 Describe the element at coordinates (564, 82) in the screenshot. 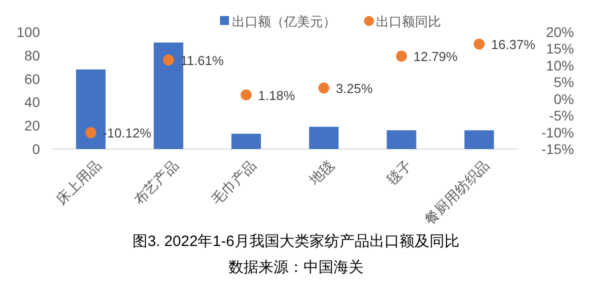

I see `y2-tick-label: 5%` at that location.